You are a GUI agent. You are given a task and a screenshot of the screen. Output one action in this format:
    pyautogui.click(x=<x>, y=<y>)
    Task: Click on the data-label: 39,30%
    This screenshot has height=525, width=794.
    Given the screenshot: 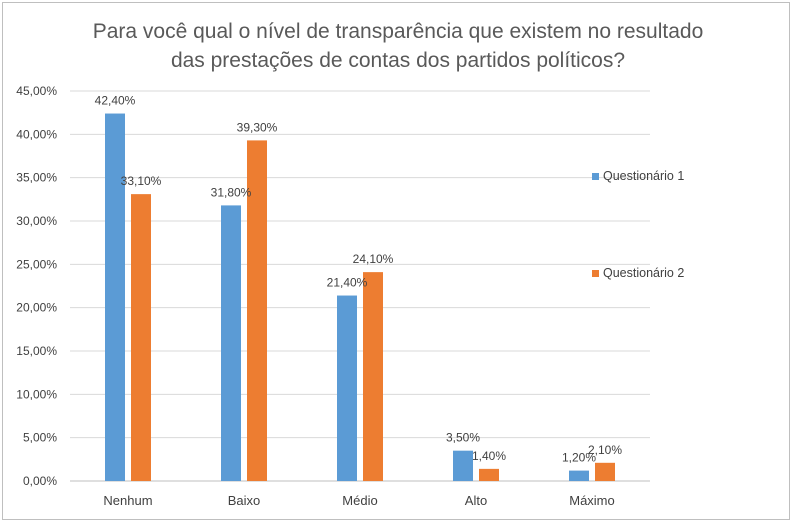 What is the action you would take?
    pyautogui.click(x=257, y=127)
    